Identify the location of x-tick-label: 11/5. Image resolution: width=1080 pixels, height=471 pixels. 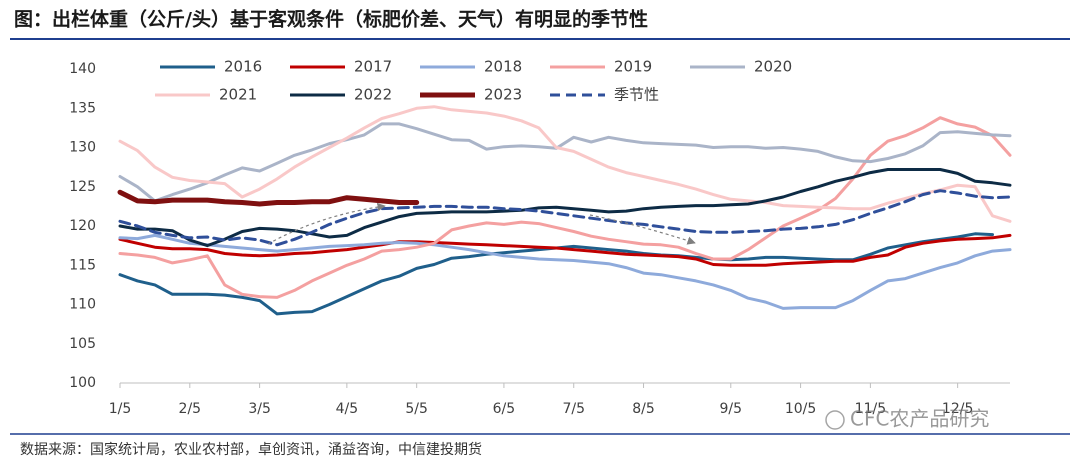
(870, 409).